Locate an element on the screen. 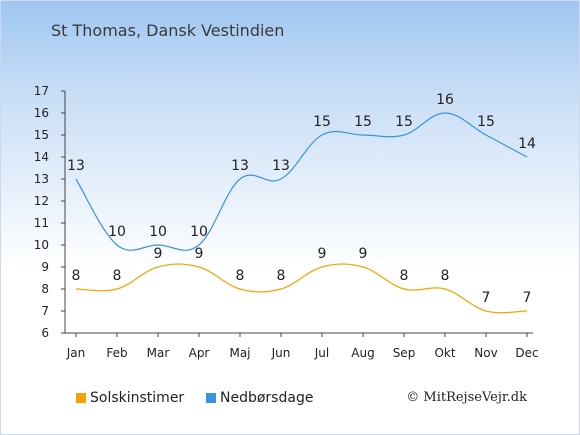 The height and width of the screenshot is (435, 580). legend-swatch-solskinstimer is located at coordinates (81, 398).